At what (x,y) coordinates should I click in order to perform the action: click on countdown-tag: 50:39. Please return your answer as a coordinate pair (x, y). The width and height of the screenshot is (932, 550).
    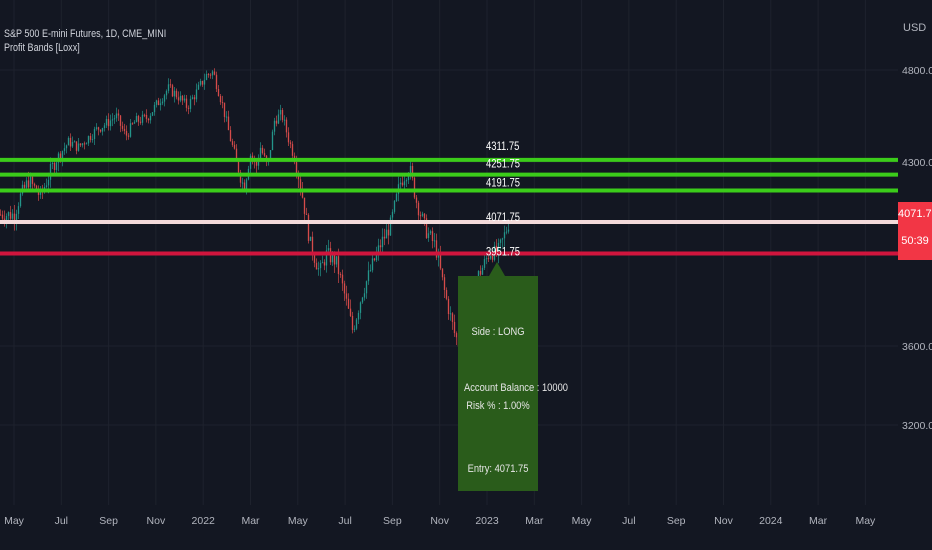
    Looking at the image, I should click on (915, 243).